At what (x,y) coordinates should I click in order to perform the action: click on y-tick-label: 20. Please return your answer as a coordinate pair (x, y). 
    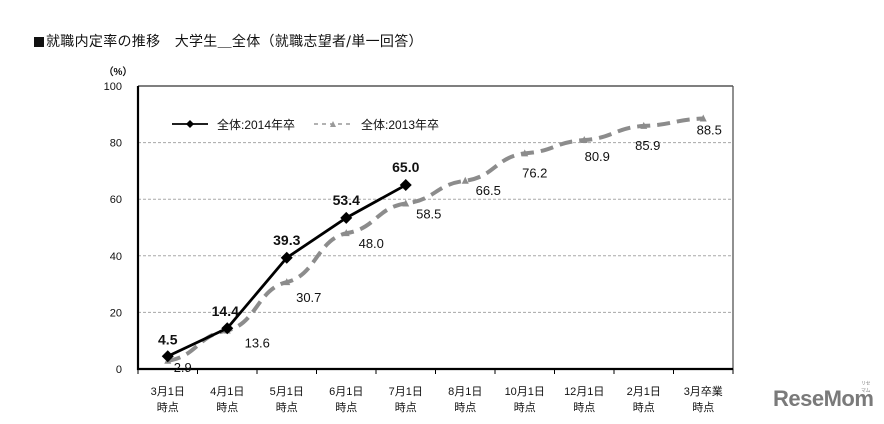
    Looking at the image, I should click on (116, 313).